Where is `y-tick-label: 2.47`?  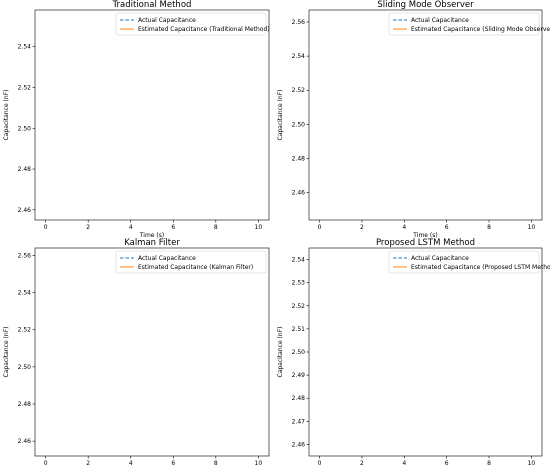
y-tick-label: 2.47 is located at coordinates (299, 421).